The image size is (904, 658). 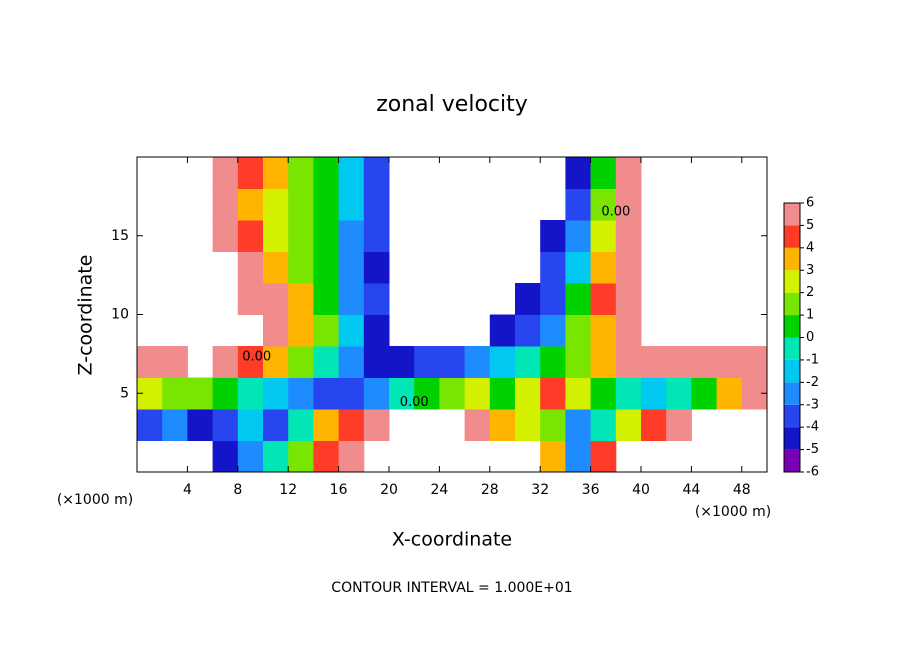 I want to click on chart-title: zonal velocity, so click(x=452, y=104).